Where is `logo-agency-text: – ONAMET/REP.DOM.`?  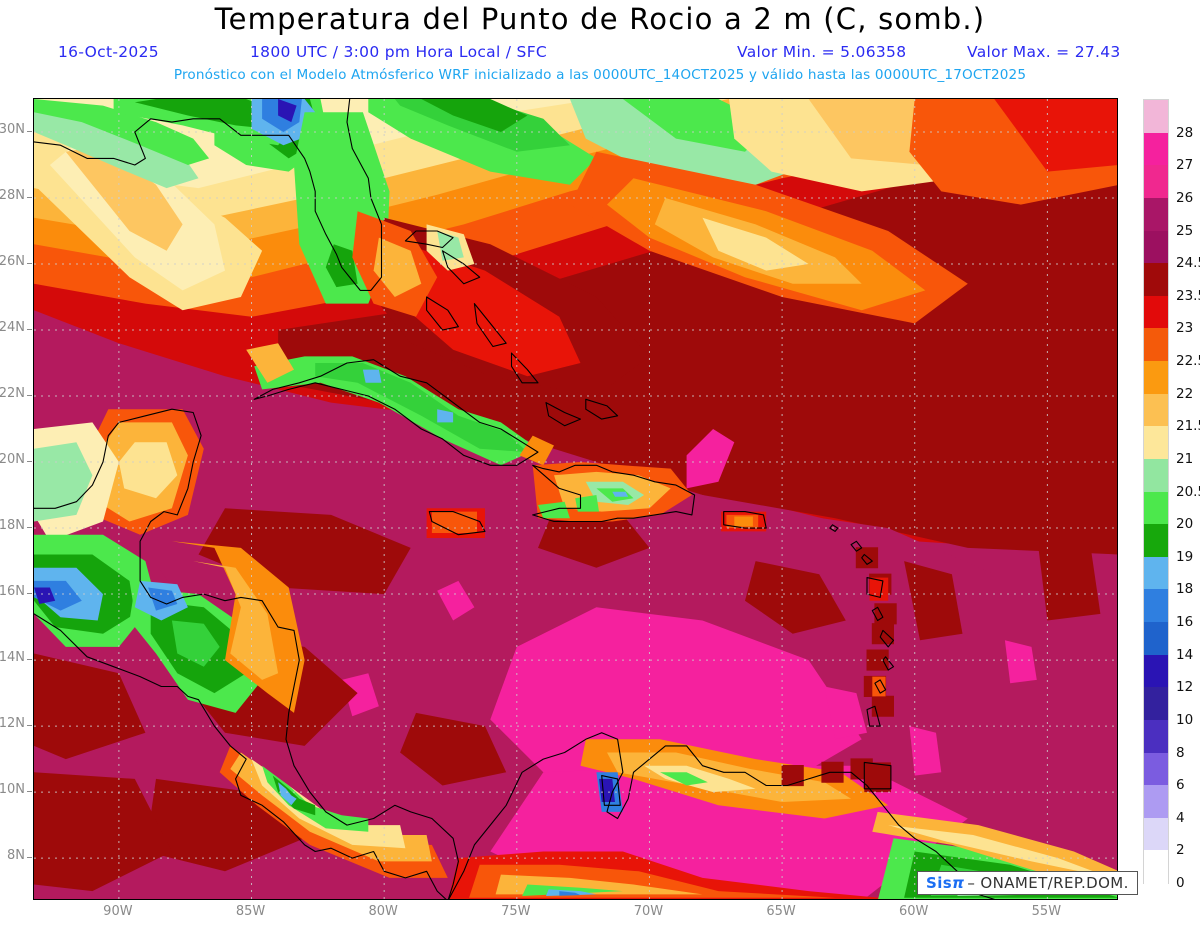 logo-agency-text: – ONAMET/REP.DOM. is located at coordinates (1048, 883).